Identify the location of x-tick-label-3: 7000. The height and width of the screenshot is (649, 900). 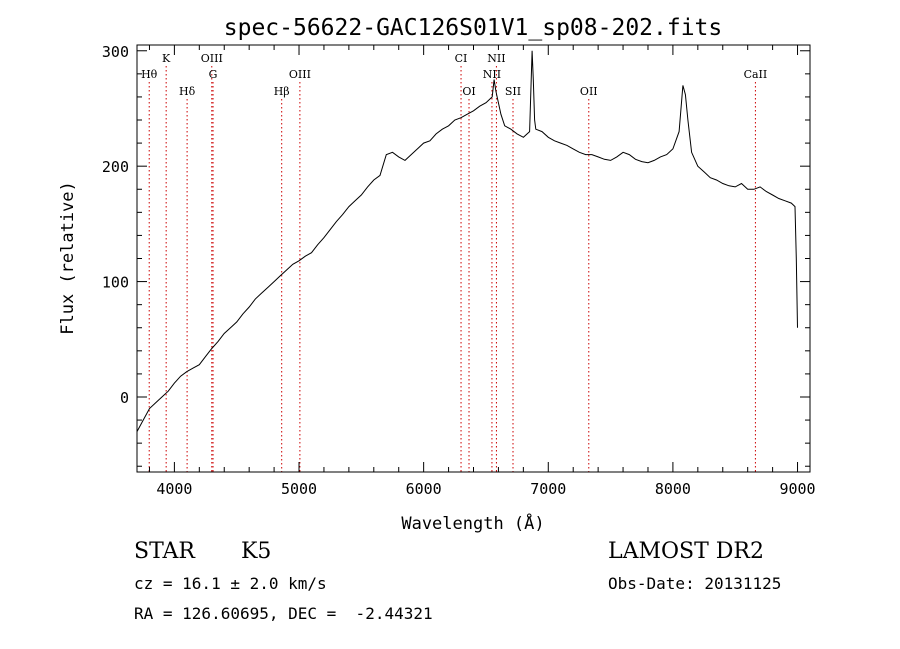
(548, 489).